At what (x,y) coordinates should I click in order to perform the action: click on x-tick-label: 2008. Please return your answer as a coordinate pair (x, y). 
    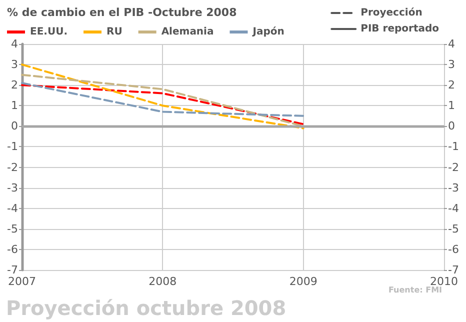
    Looking at the image, I should click on (162, 281).